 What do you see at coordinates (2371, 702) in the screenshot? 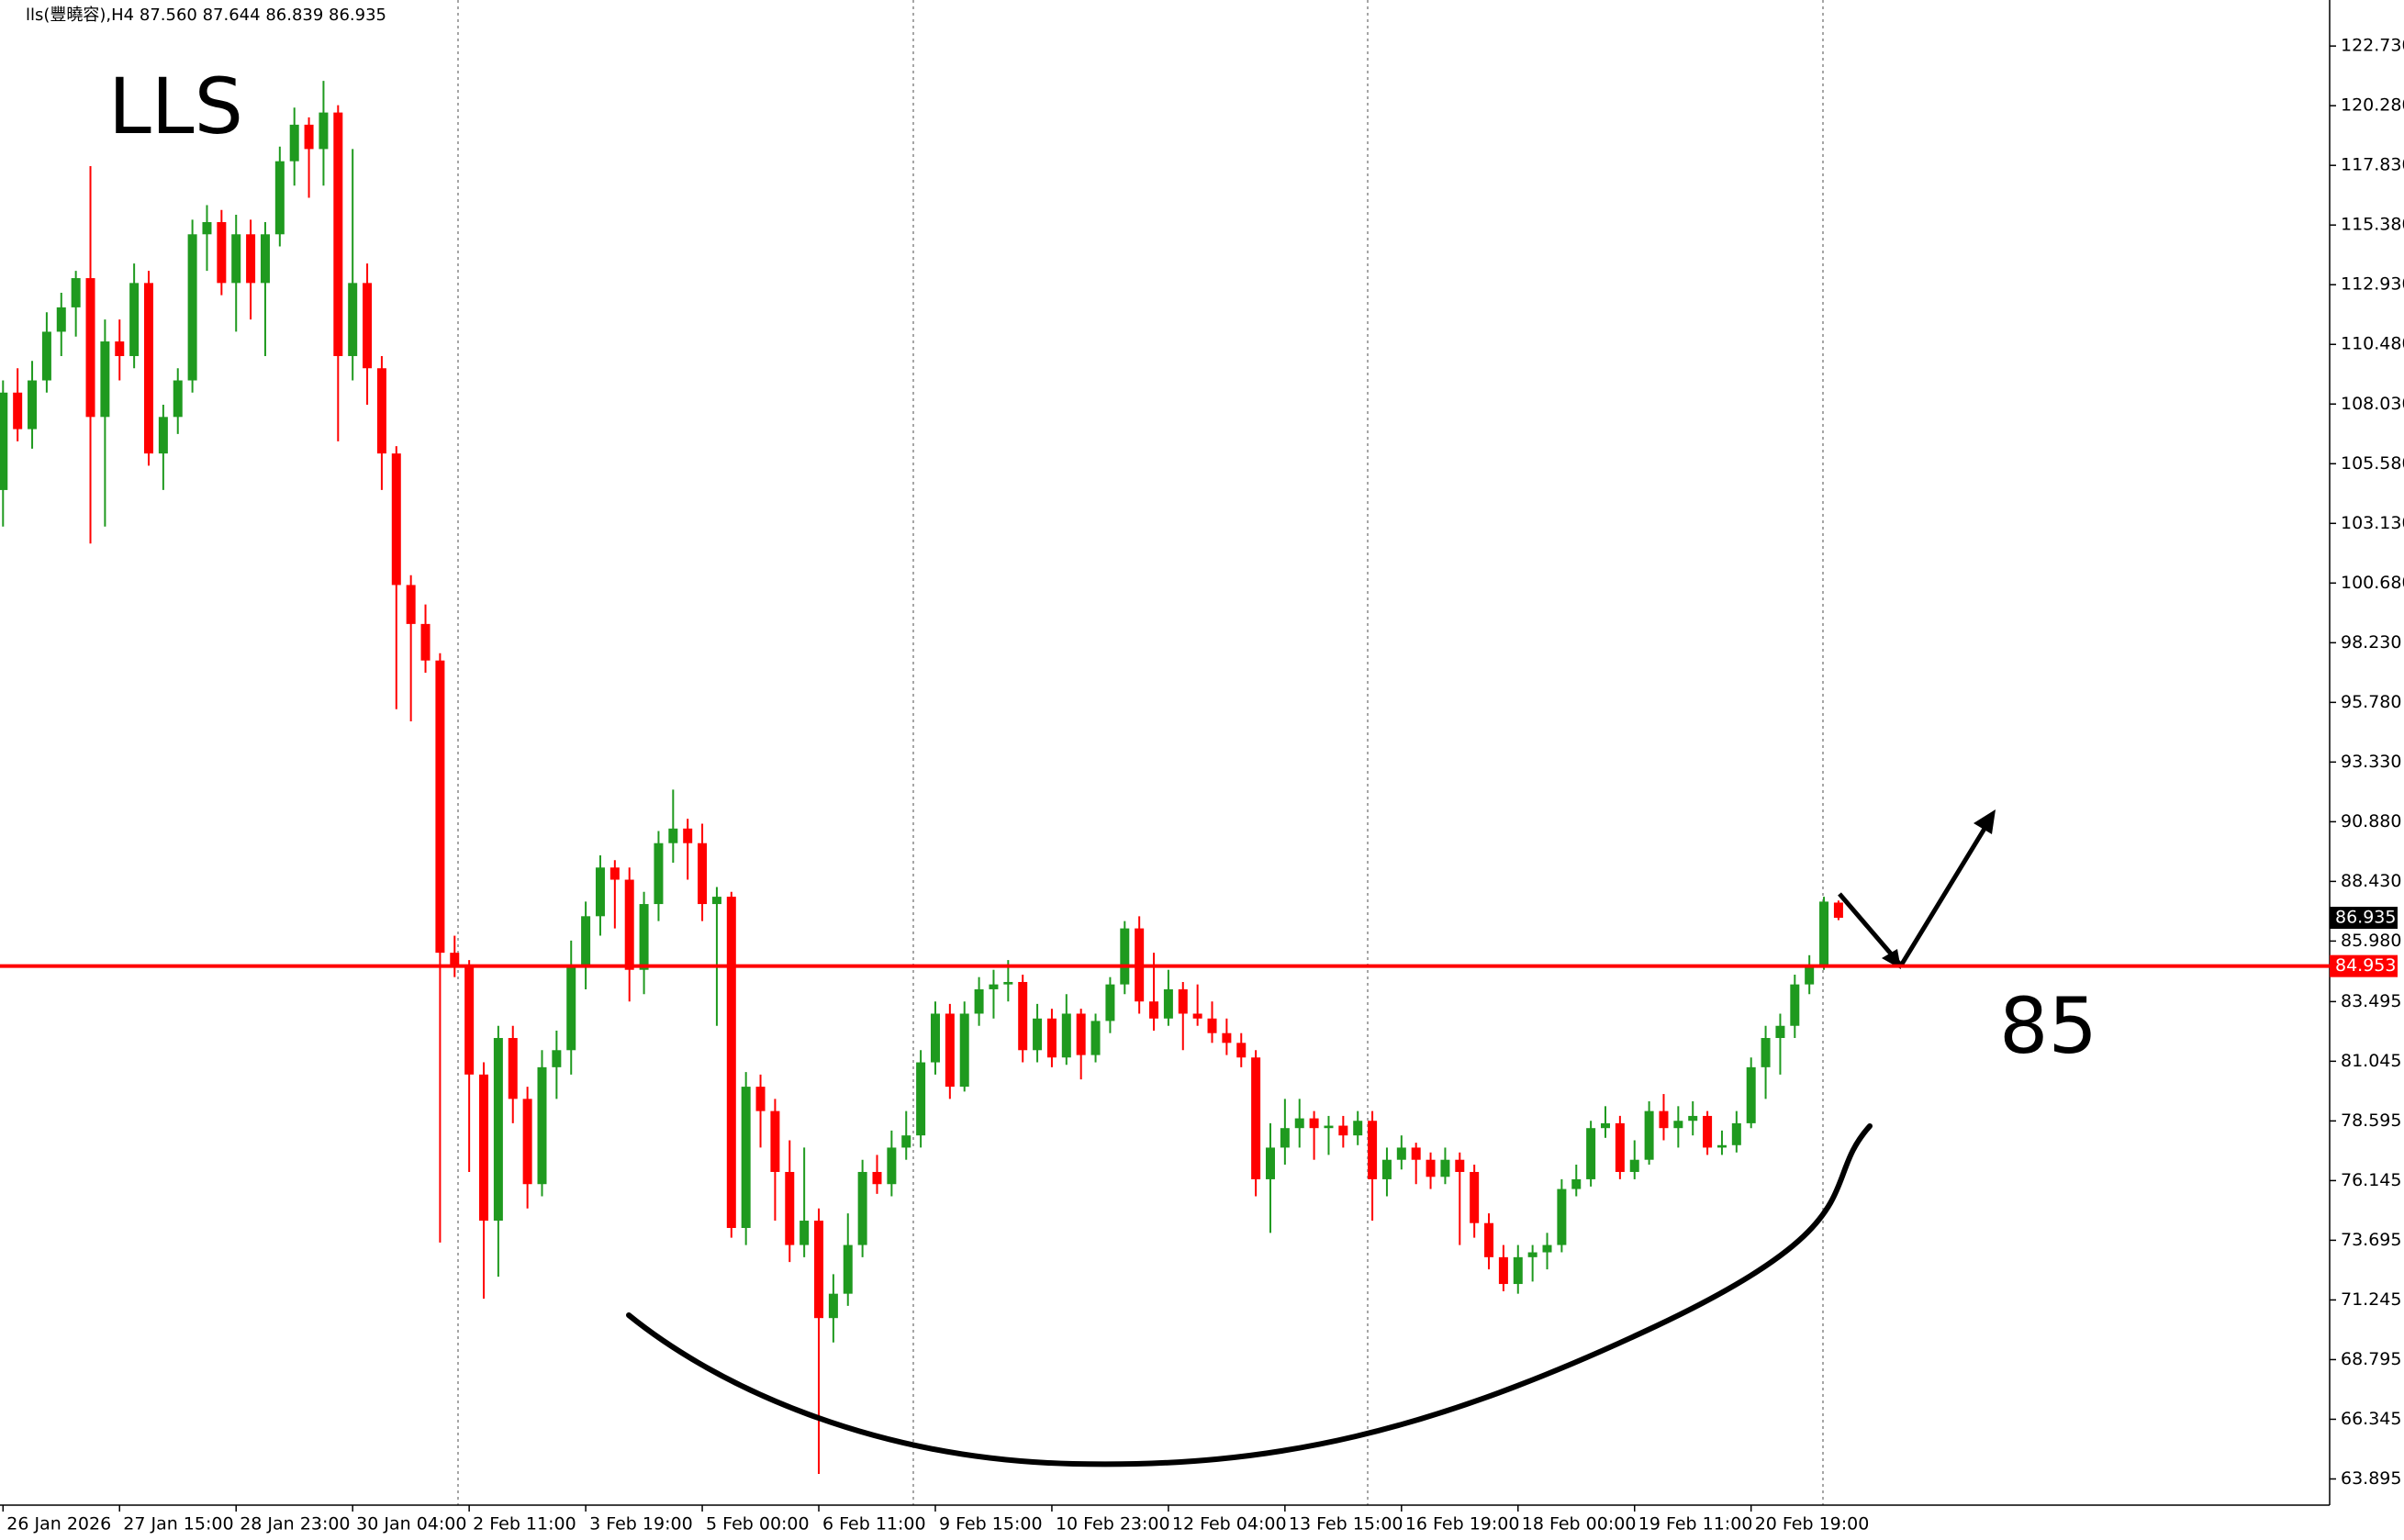
I see `y-tick-label: 95.780` at bounding box center [2371, 702].